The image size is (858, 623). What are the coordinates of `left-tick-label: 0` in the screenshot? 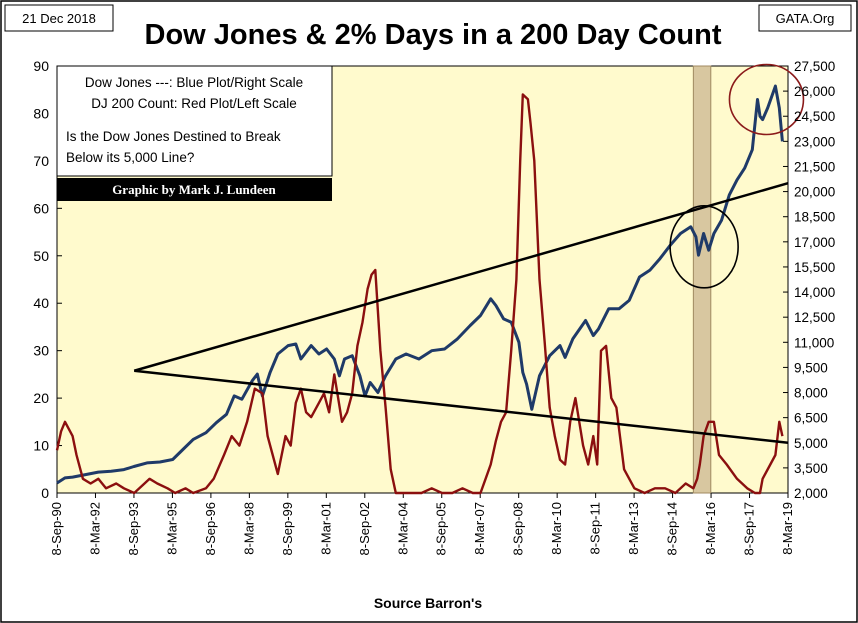 It's located at (45, 493).